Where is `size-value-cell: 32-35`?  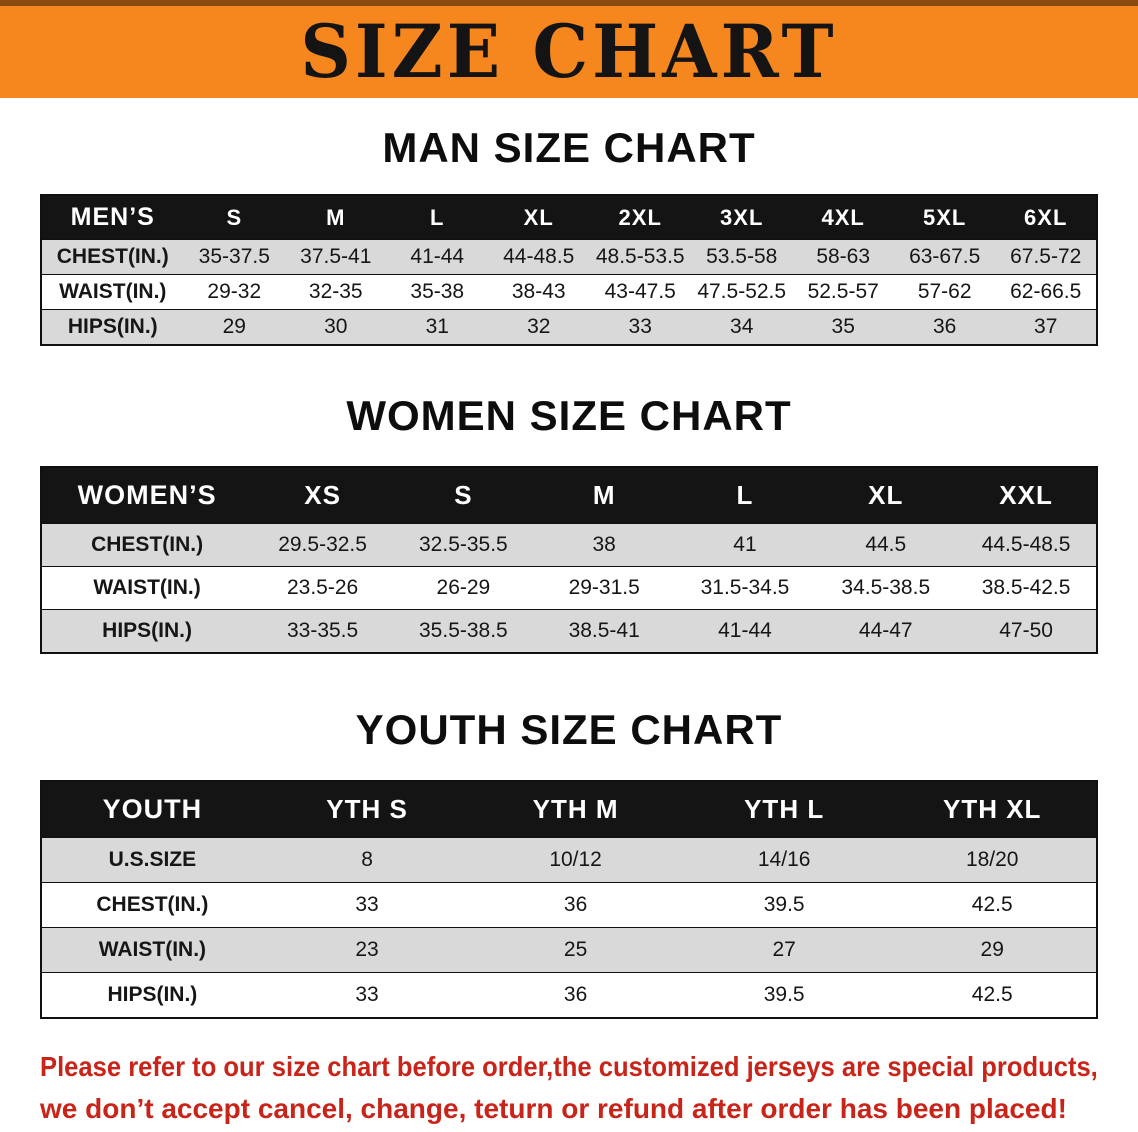
size-value-cell: 32-35 is located at coordinates (336, 292).